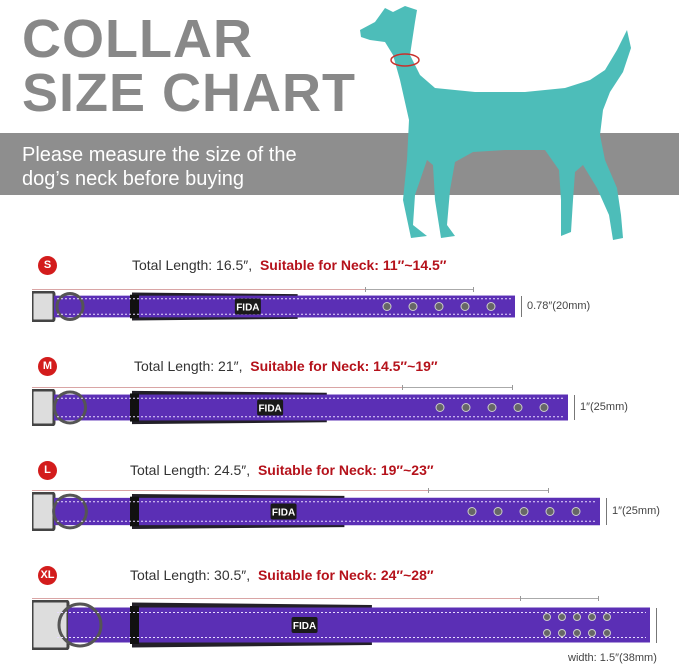 Image resolution: width=679 pixels, height=664 pixels. Describe the element at coordinates (190, 470) in the screenshot. I see `total-length: Total Length: 24.5″,` at that location.